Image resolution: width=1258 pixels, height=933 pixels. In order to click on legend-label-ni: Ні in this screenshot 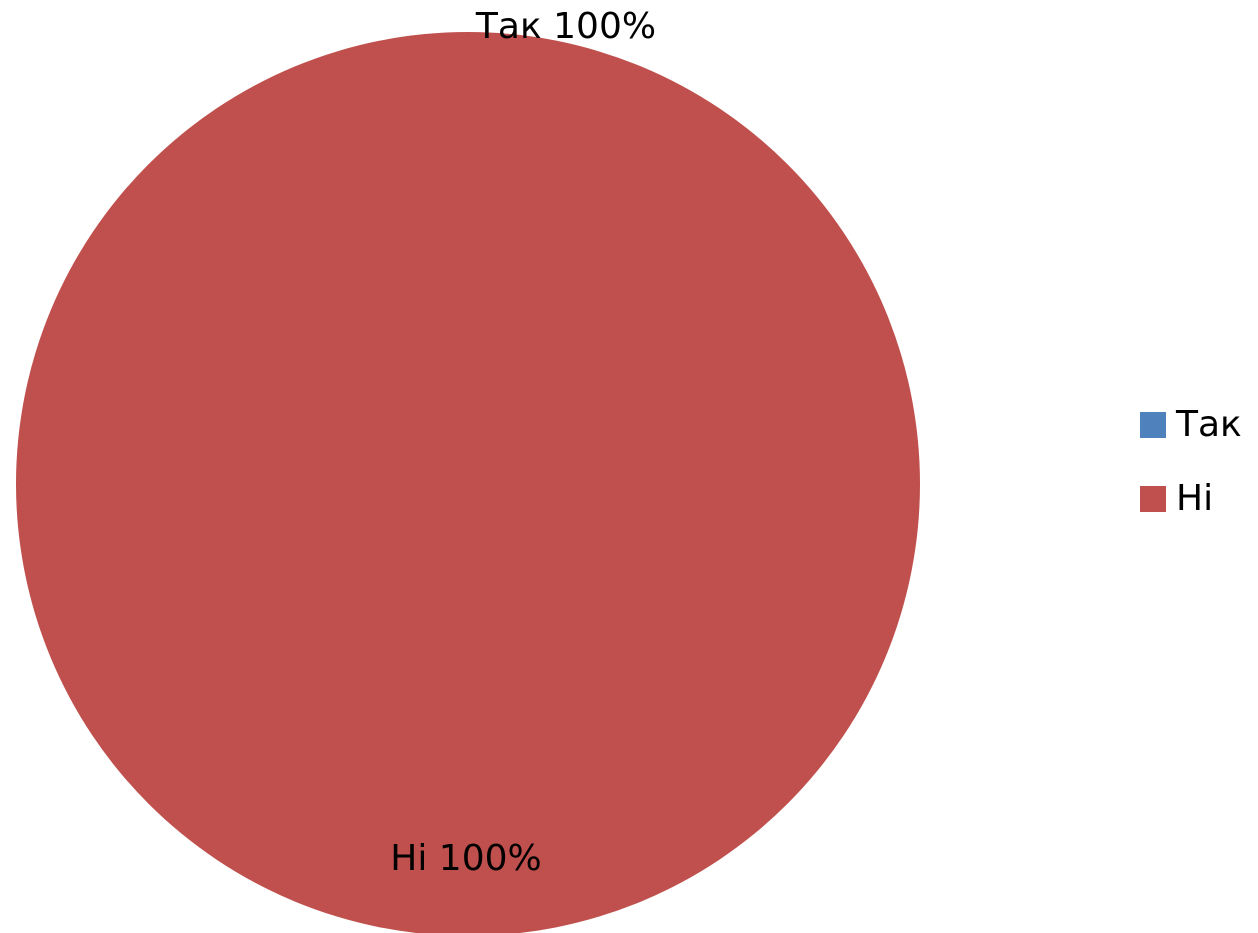, I will do `click(1194, 498)`.